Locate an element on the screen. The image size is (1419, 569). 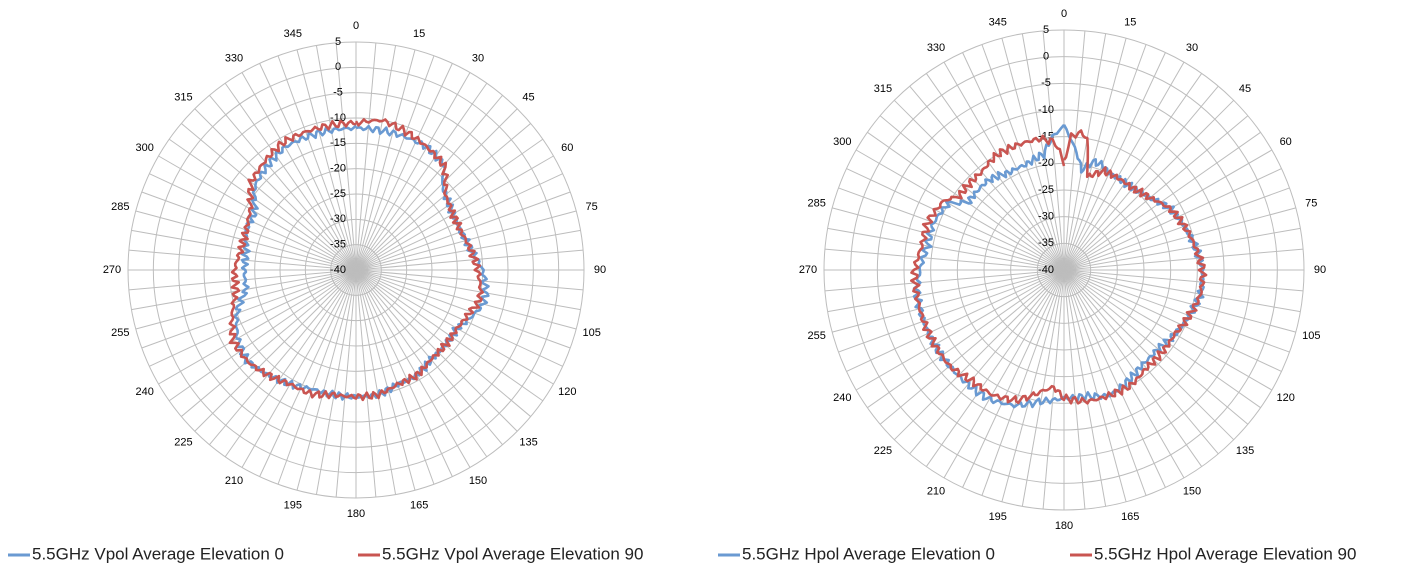
angle-tick-label: 315 is located at coordinates (883, 89).